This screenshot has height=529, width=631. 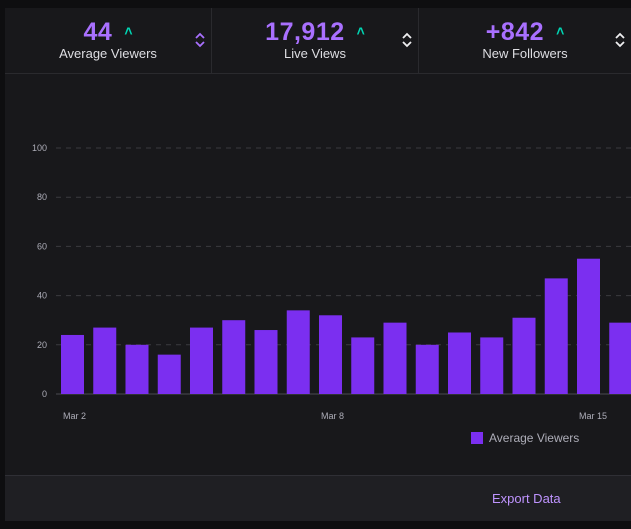 I want to click on stat-tab-new-followers: +842 ˄ New Followers, so click(x=525, y=41).